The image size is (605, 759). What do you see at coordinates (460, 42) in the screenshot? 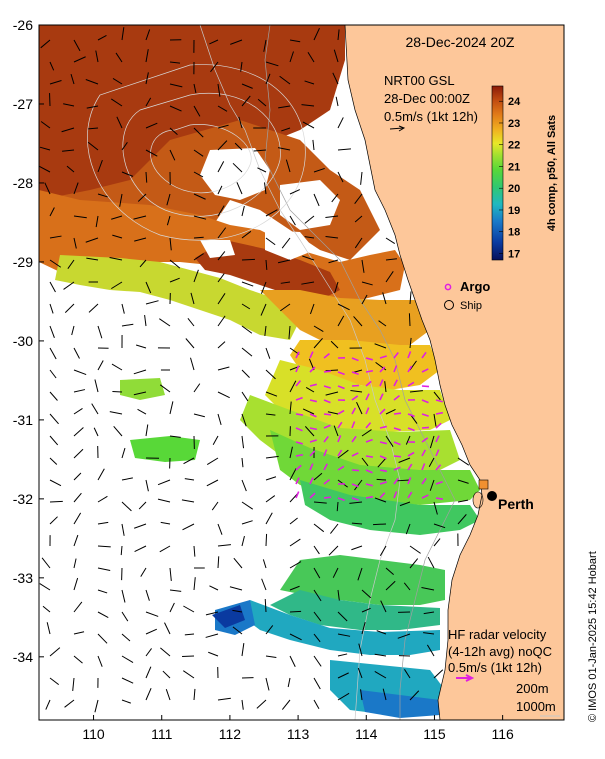
I see `map-title: 28-Dec-2024 20Z` at bounding box center [460, 42].